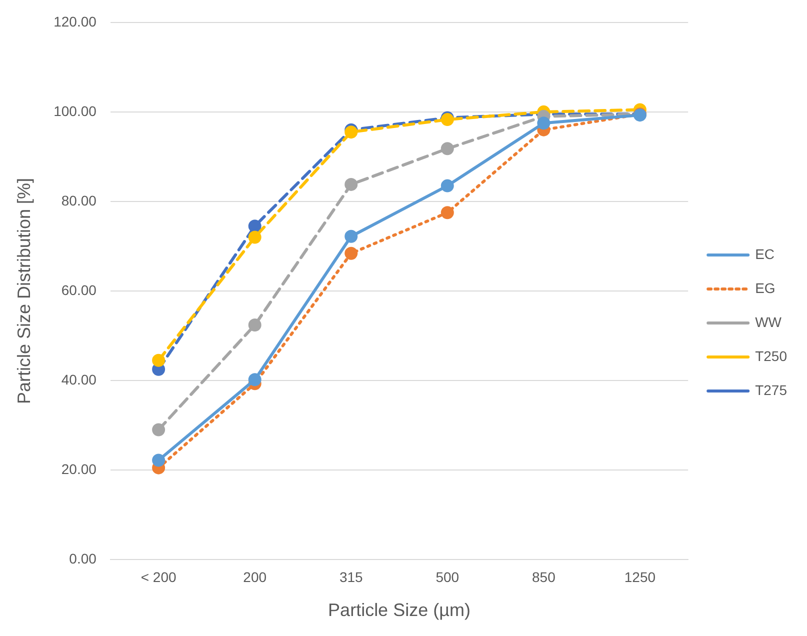 The width and height of the screenshot is (807, 636). Describe the element at coordinates (765, 254) in the screenshot. I see `legend-label: EC` at that location.